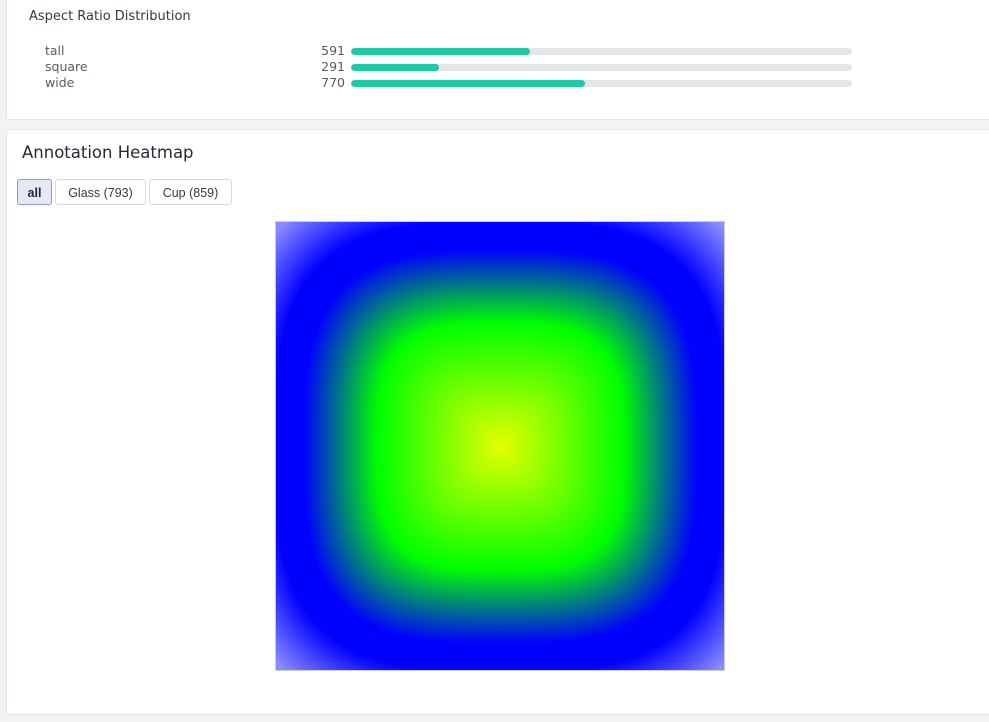 The image size is (989, 722). I want to click on aspect-ratio-title: Aspect Ratio Distribution, so click(110, 16).